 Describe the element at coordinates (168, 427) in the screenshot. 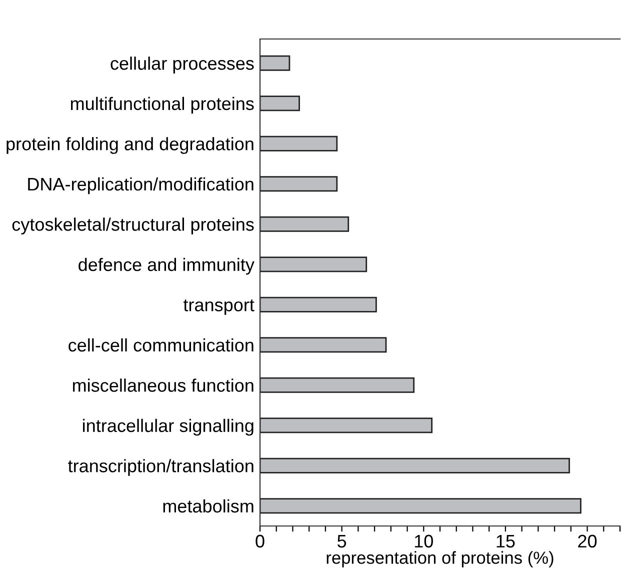

I see `y-tick-label: intracellular signalling` at that location.